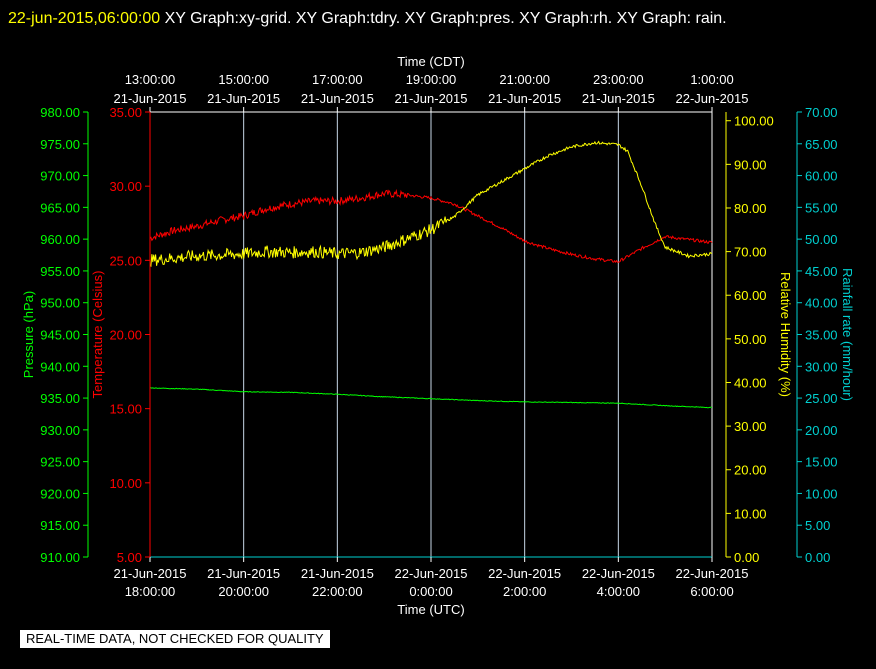  Describe the element at coordinates (750, 208) in the screenshot. I see `humidity-tick-label: 80.00` at that location.